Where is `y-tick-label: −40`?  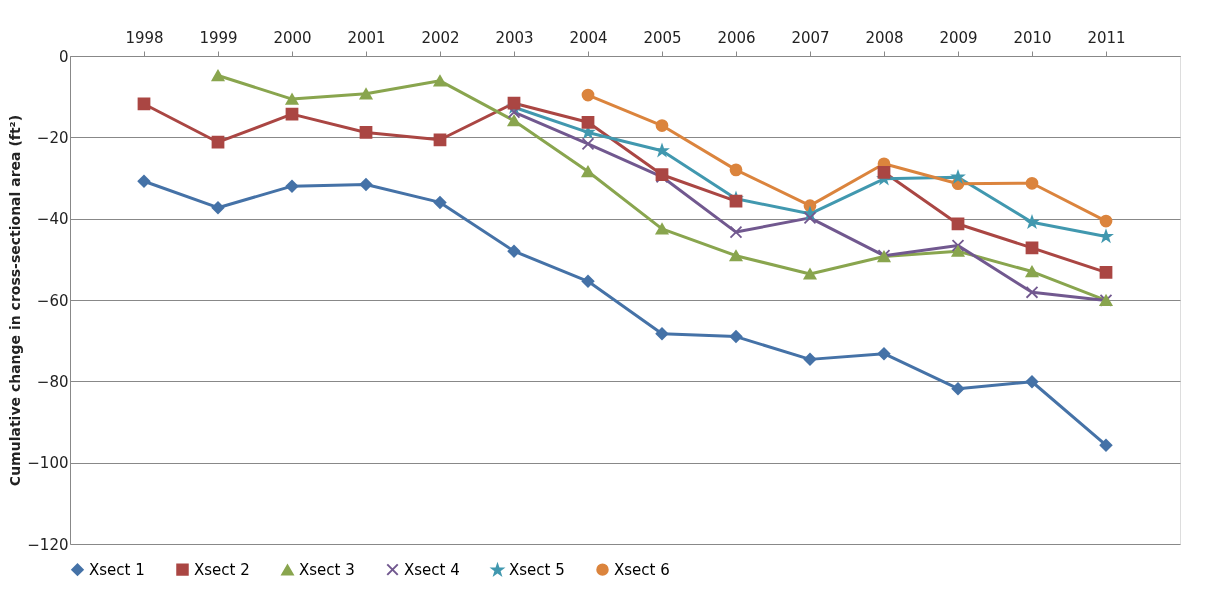 y-tick-label: −40 is located at coordinates (52, 219).